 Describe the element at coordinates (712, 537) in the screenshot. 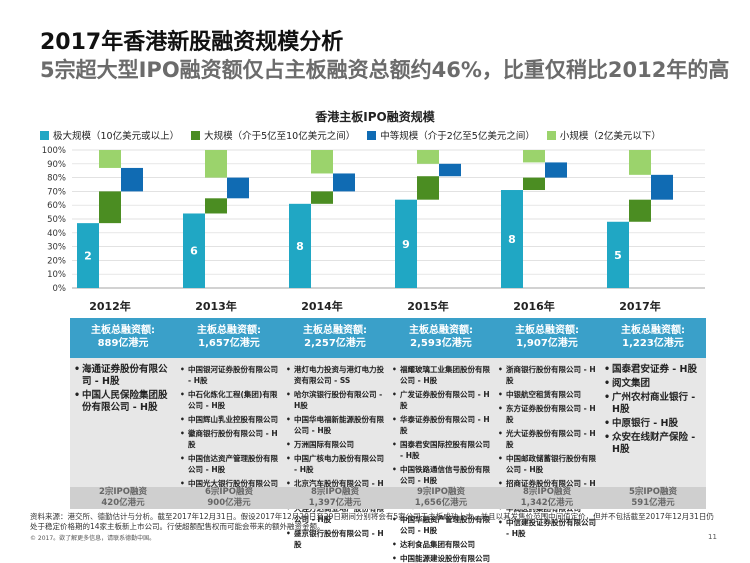

I see `page-number: 11` at that location.